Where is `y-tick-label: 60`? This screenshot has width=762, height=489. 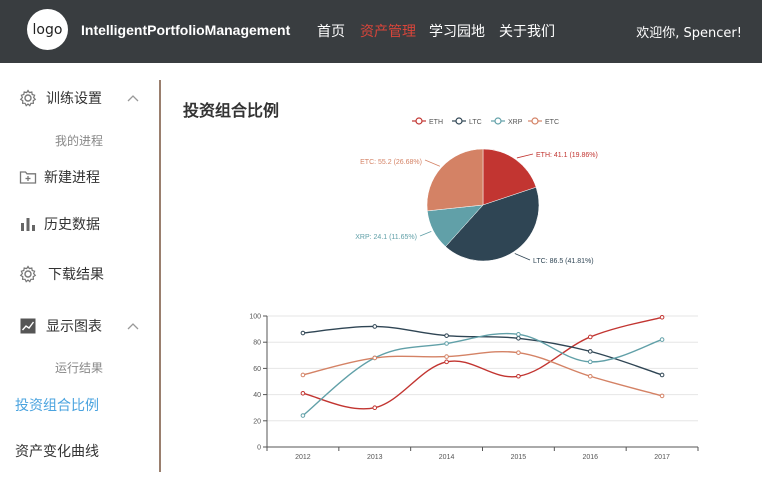 y-tick-label: 60 is located at coordinates (257, 369).